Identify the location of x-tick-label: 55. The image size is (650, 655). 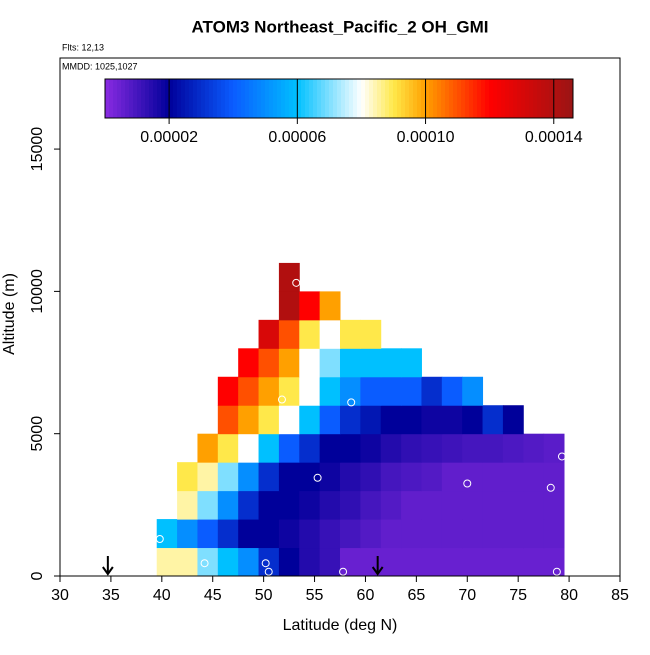
(315, 595).